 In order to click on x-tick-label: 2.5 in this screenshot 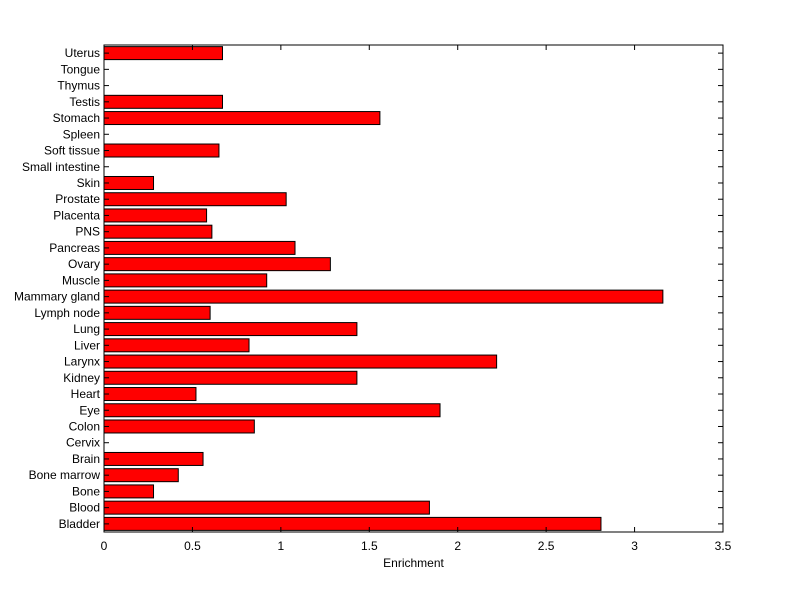, I will do `click(546, 546)`.